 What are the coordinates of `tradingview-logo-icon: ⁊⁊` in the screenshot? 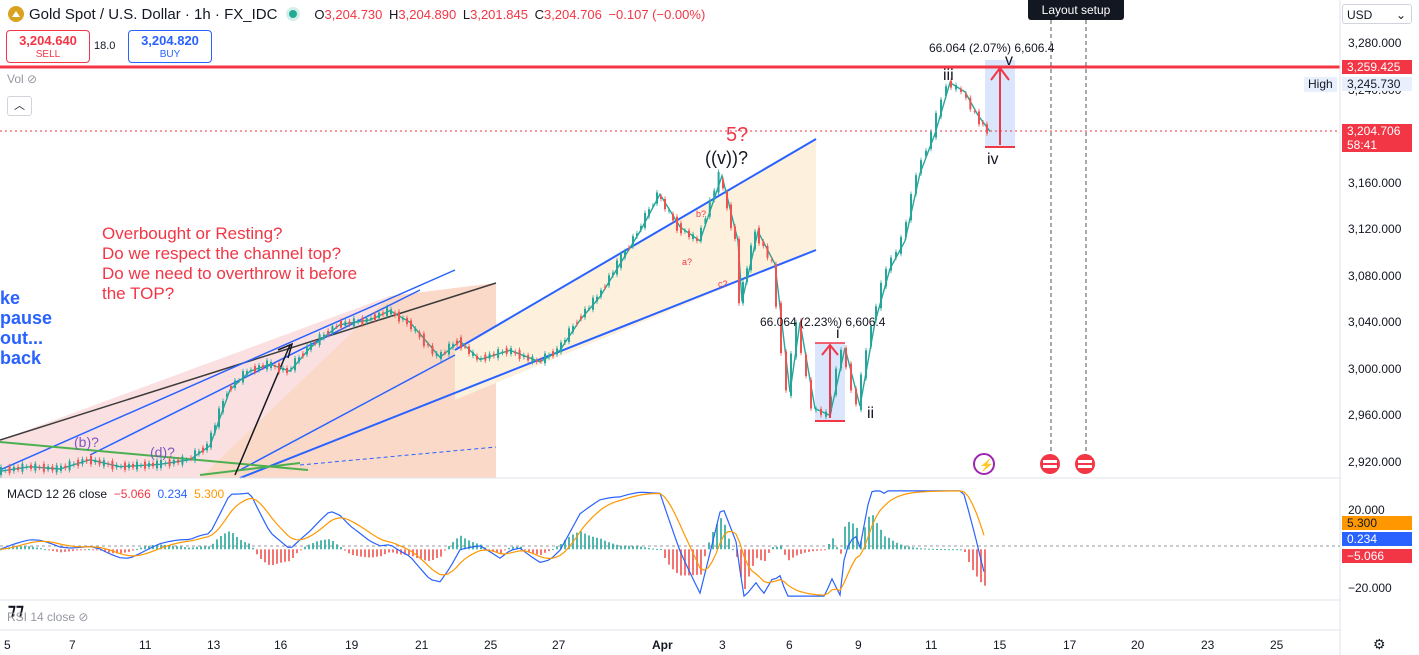 It's located at (16, 610).